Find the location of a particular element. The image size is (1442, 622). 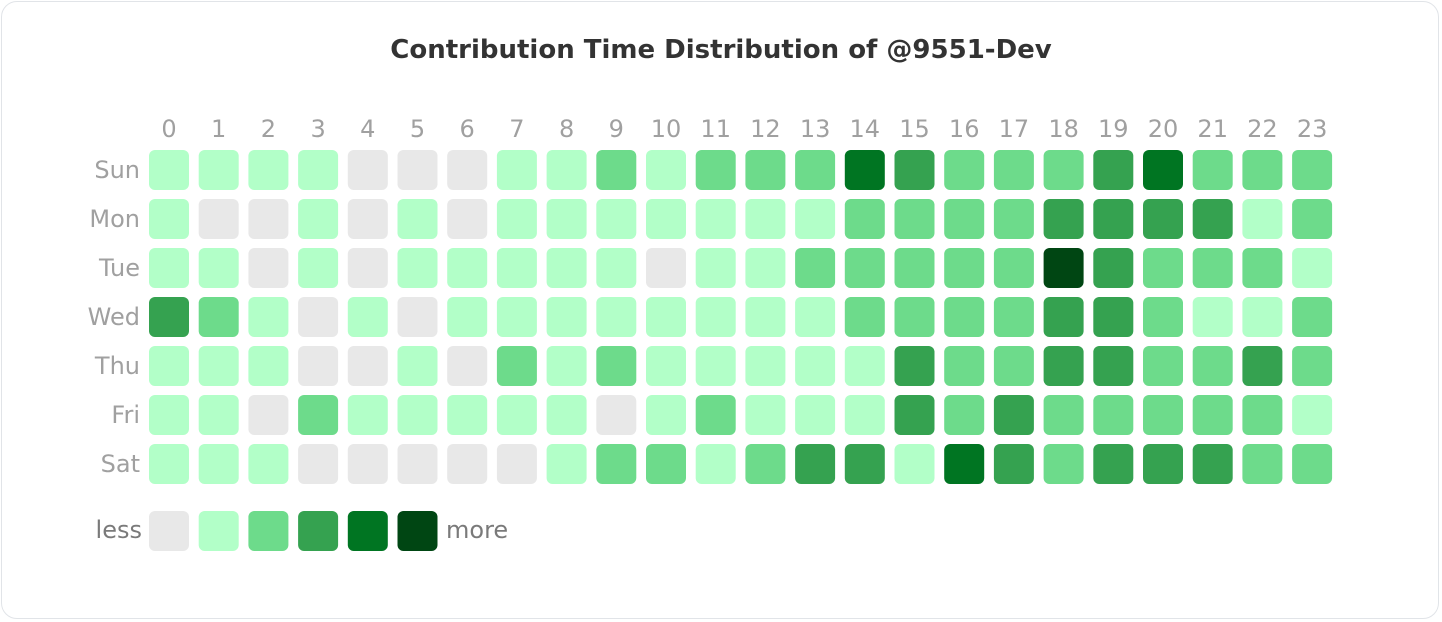

hour-label-1: 1 is located at coordinates (218, 129).